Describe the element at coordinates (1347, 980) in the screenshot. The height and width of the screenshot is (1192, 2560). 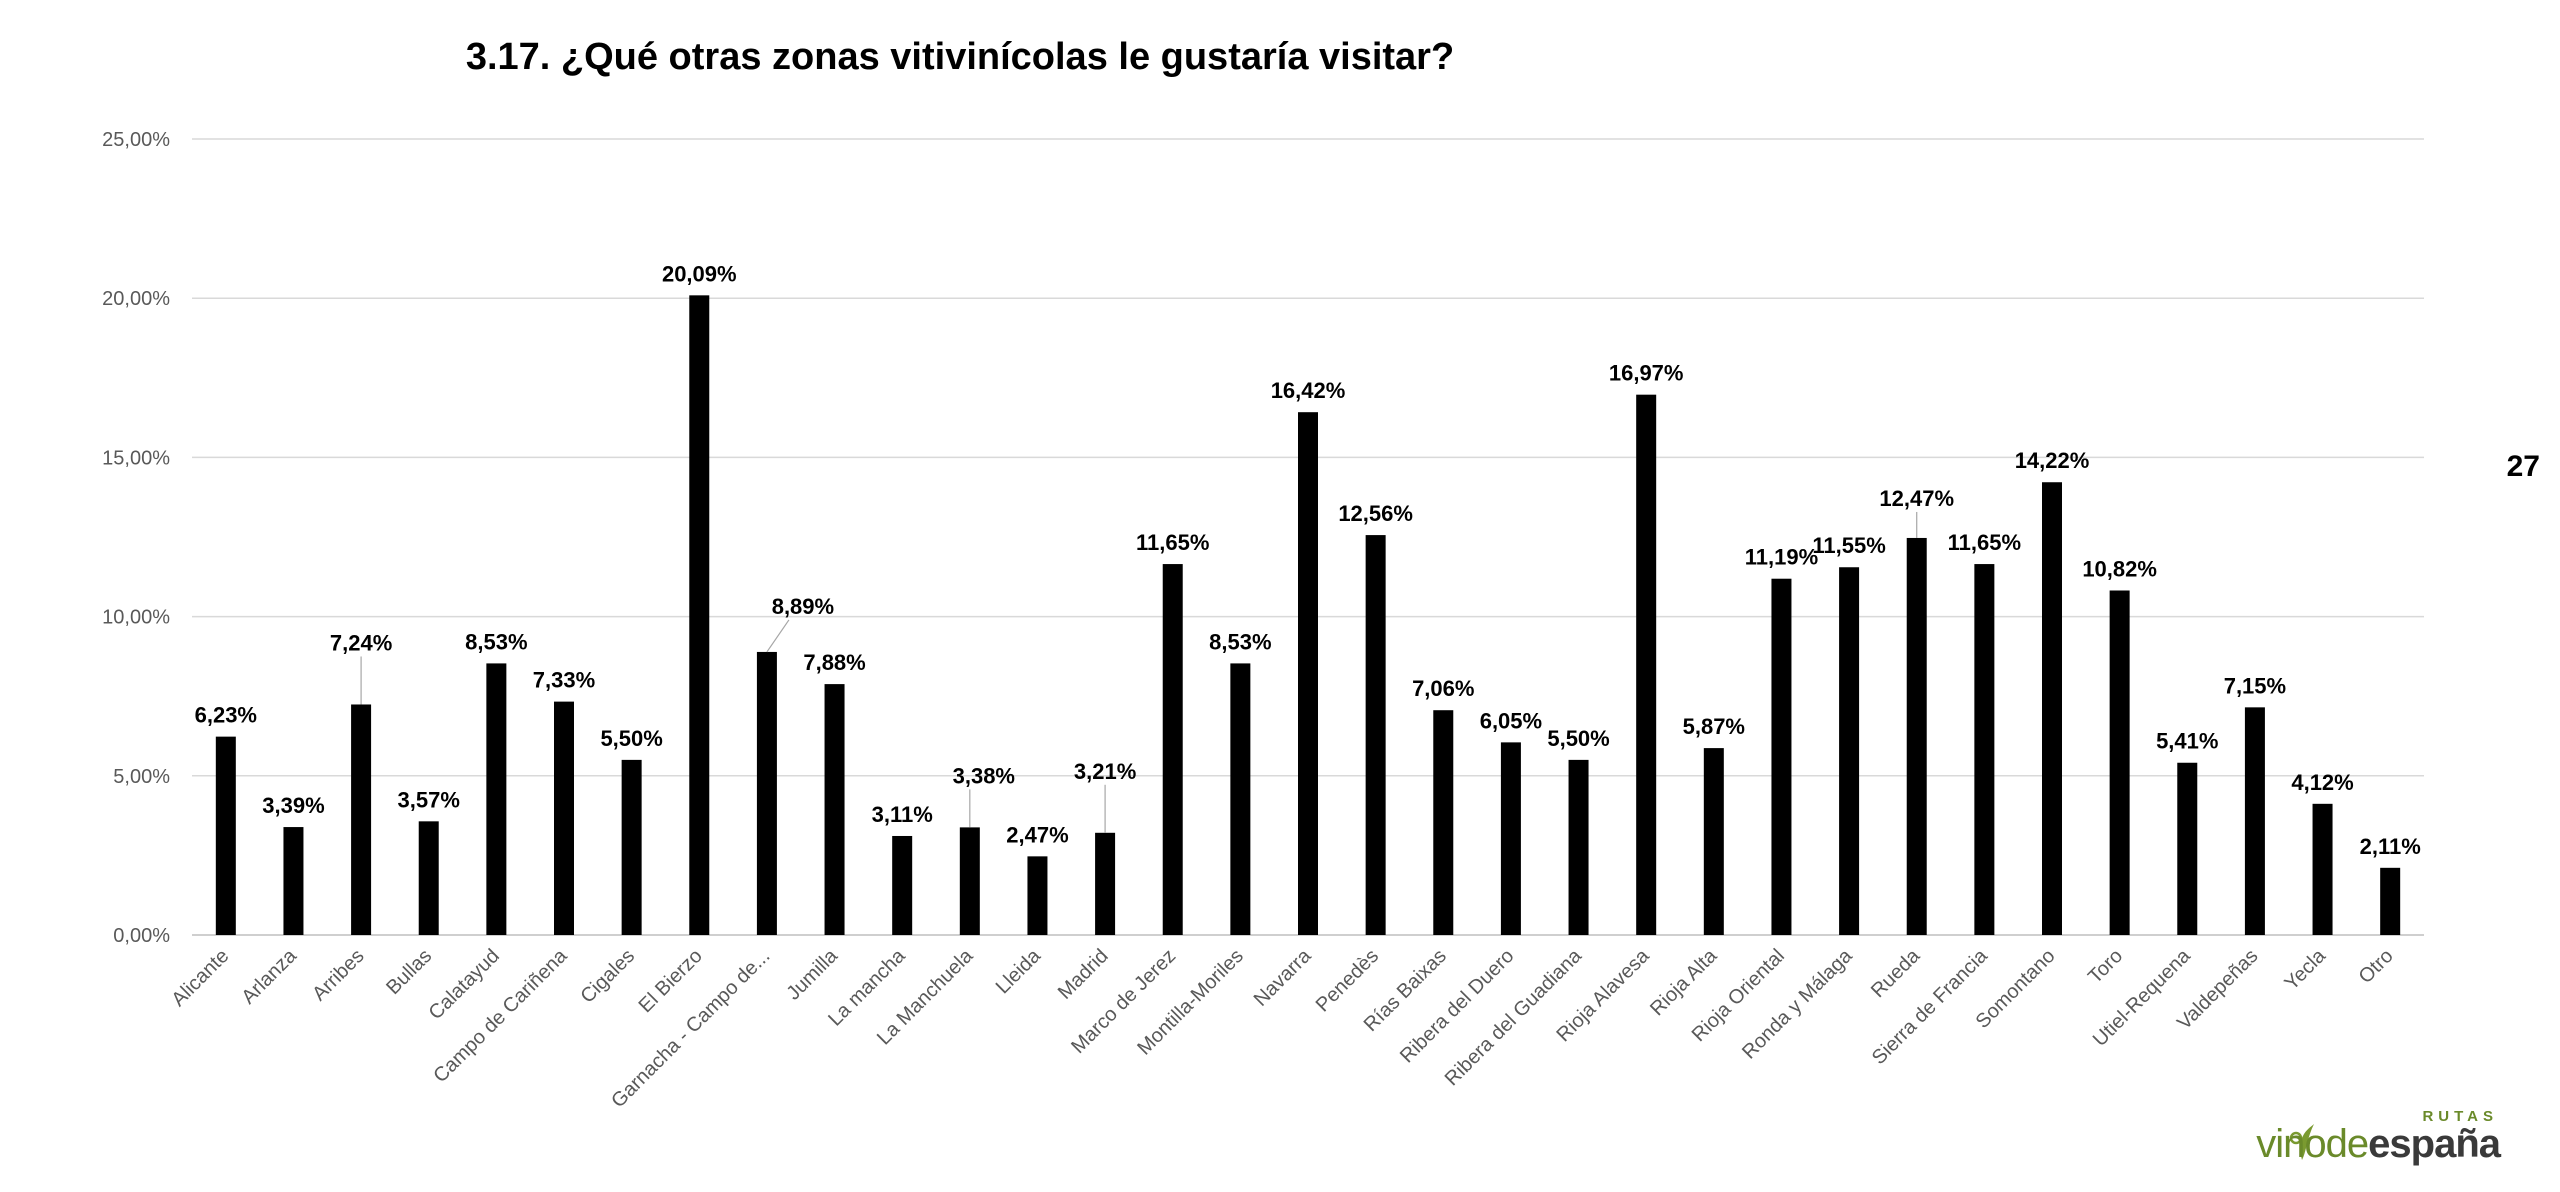
I see `x-tick-label: Penedès` at that location.